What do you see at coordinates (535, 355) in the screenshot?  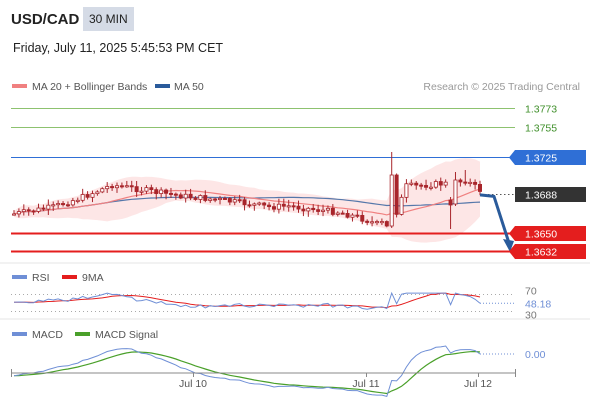 I see `macd-current-label: 0.00` at bounding box center [535, 355].